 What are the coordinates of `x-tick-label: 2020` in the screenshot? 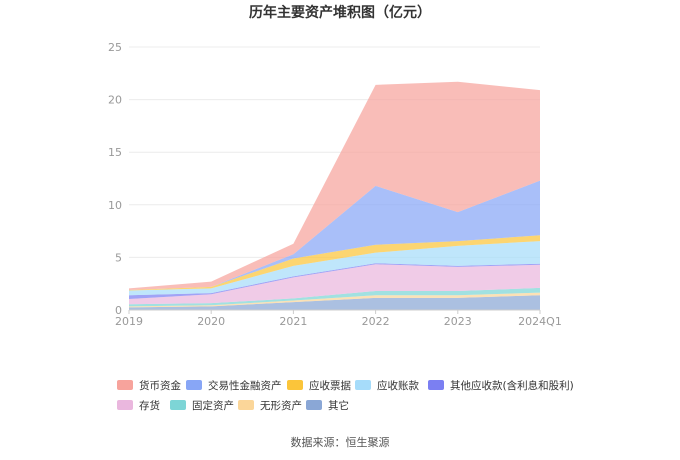 It's located at (211, 321).